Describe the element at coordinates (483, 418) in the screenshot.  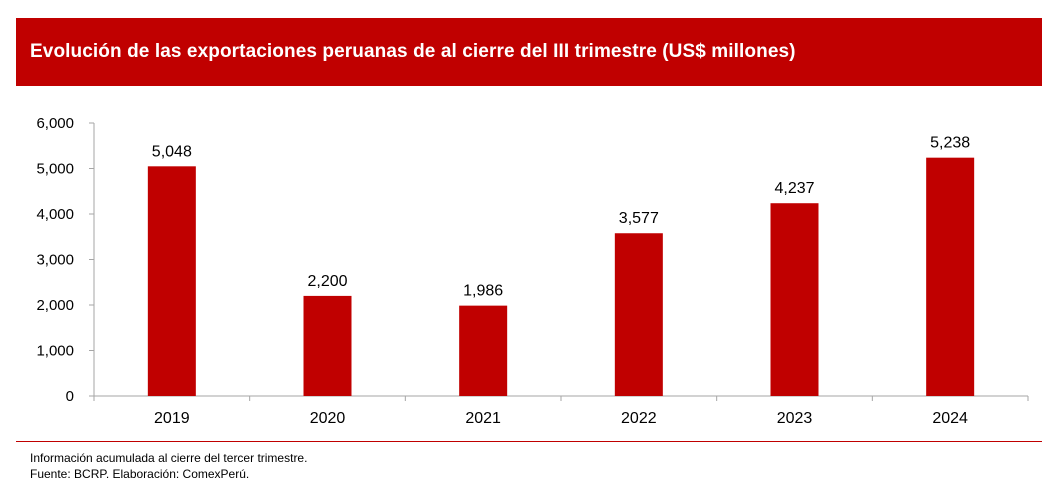
I see `x-tick-label: 2021` at that location.